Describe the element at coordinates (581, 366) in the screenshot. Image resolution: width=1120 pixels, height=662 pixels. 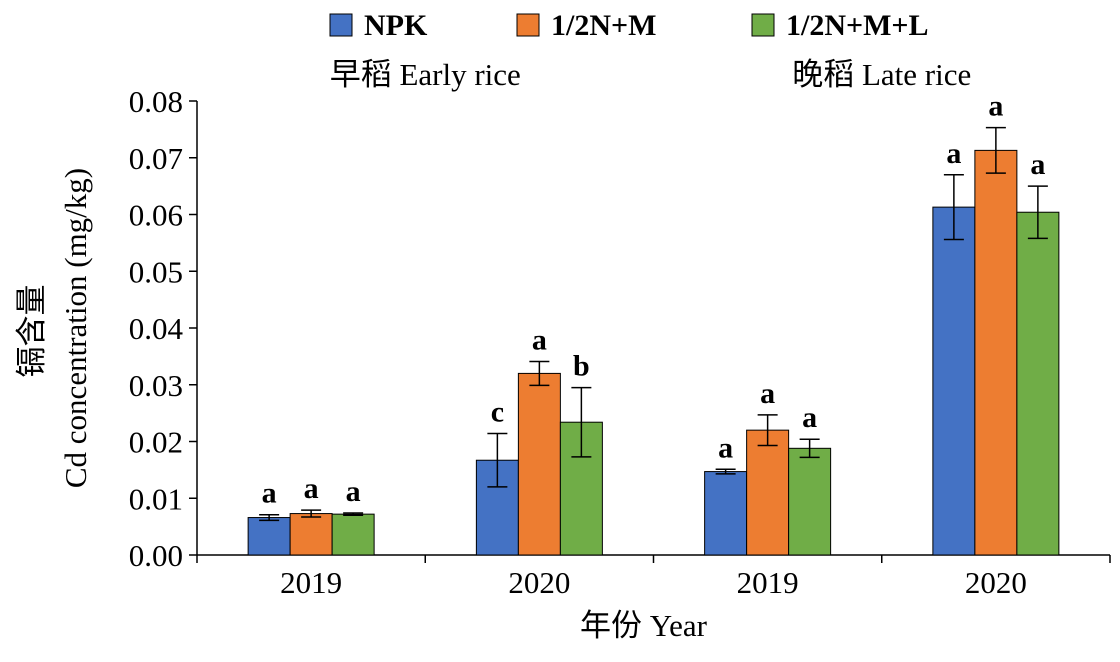
I see `significance-label: b` at that location.